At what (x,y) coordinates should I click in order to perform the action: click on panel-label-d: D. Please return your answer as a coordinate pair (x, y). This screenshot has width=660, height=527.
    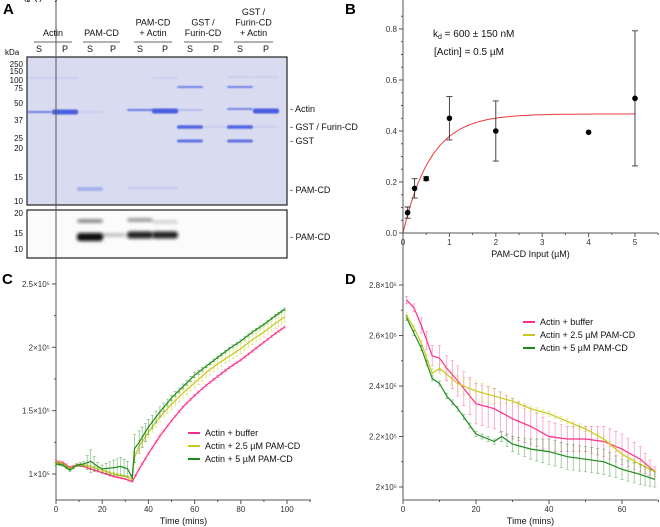
    Looking at the image, I should click on (350, 279).